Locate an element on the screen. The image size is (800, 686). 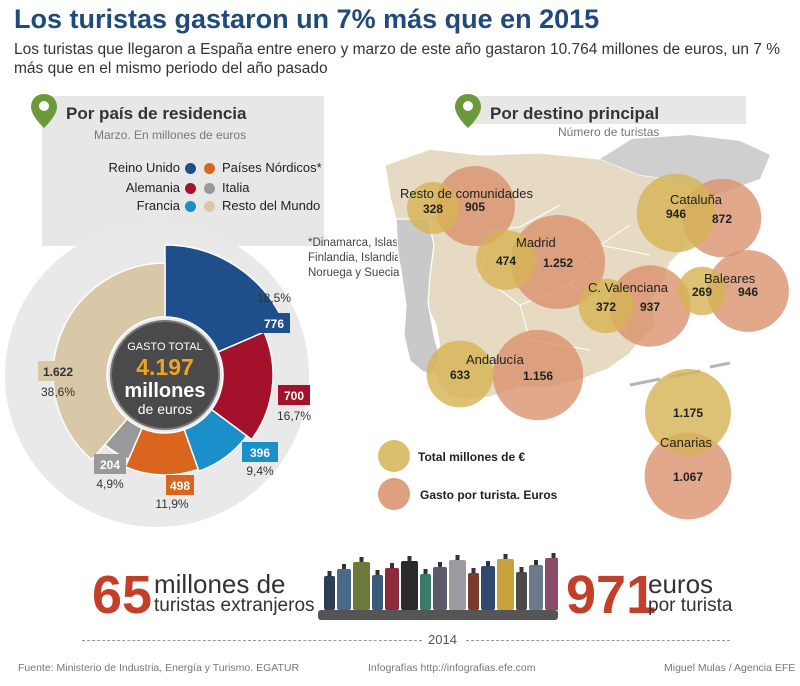
legend-dot-italia is located at coordinates (209, 188).